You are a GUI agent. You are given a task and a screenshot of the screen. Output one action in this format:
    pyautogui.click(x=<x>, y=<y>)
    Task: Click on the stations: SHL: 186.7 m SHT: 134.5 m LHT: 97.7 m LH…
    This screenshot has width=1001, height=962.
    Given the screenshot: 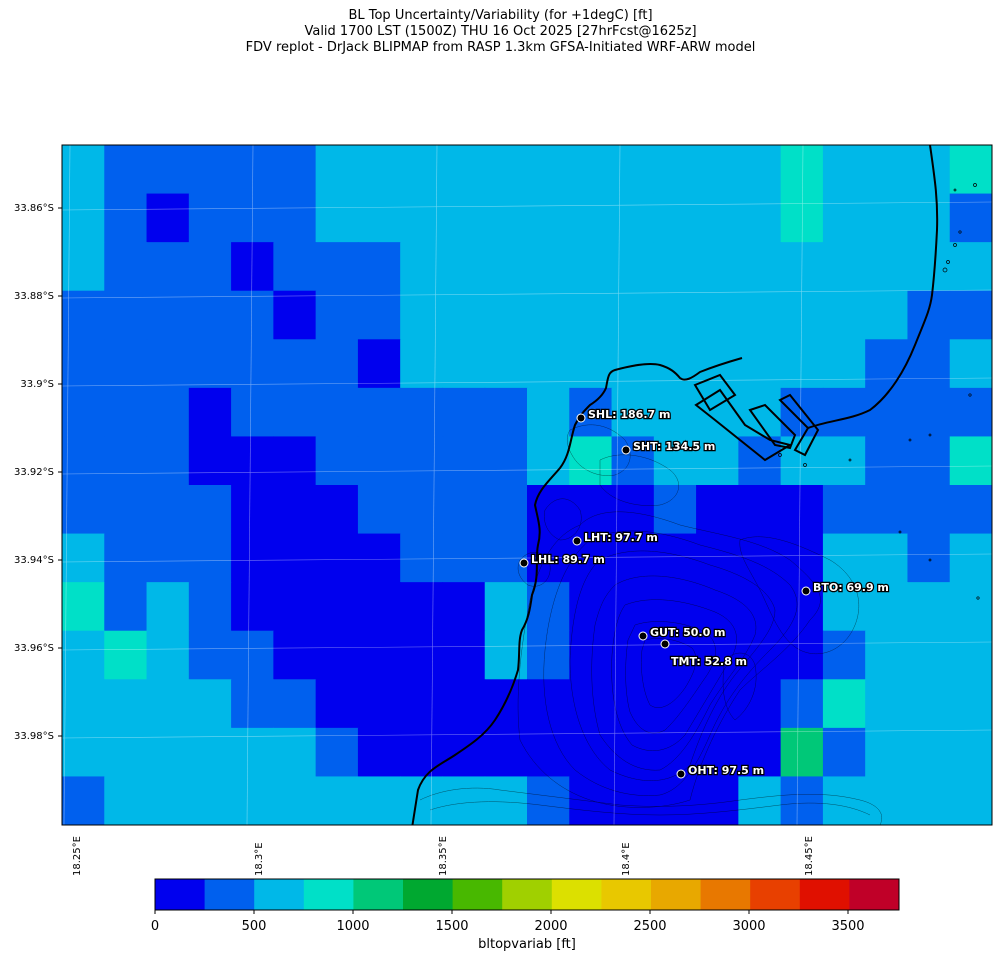 What is the action you would take?
    pyautogui.click(x=704, y=593)
    